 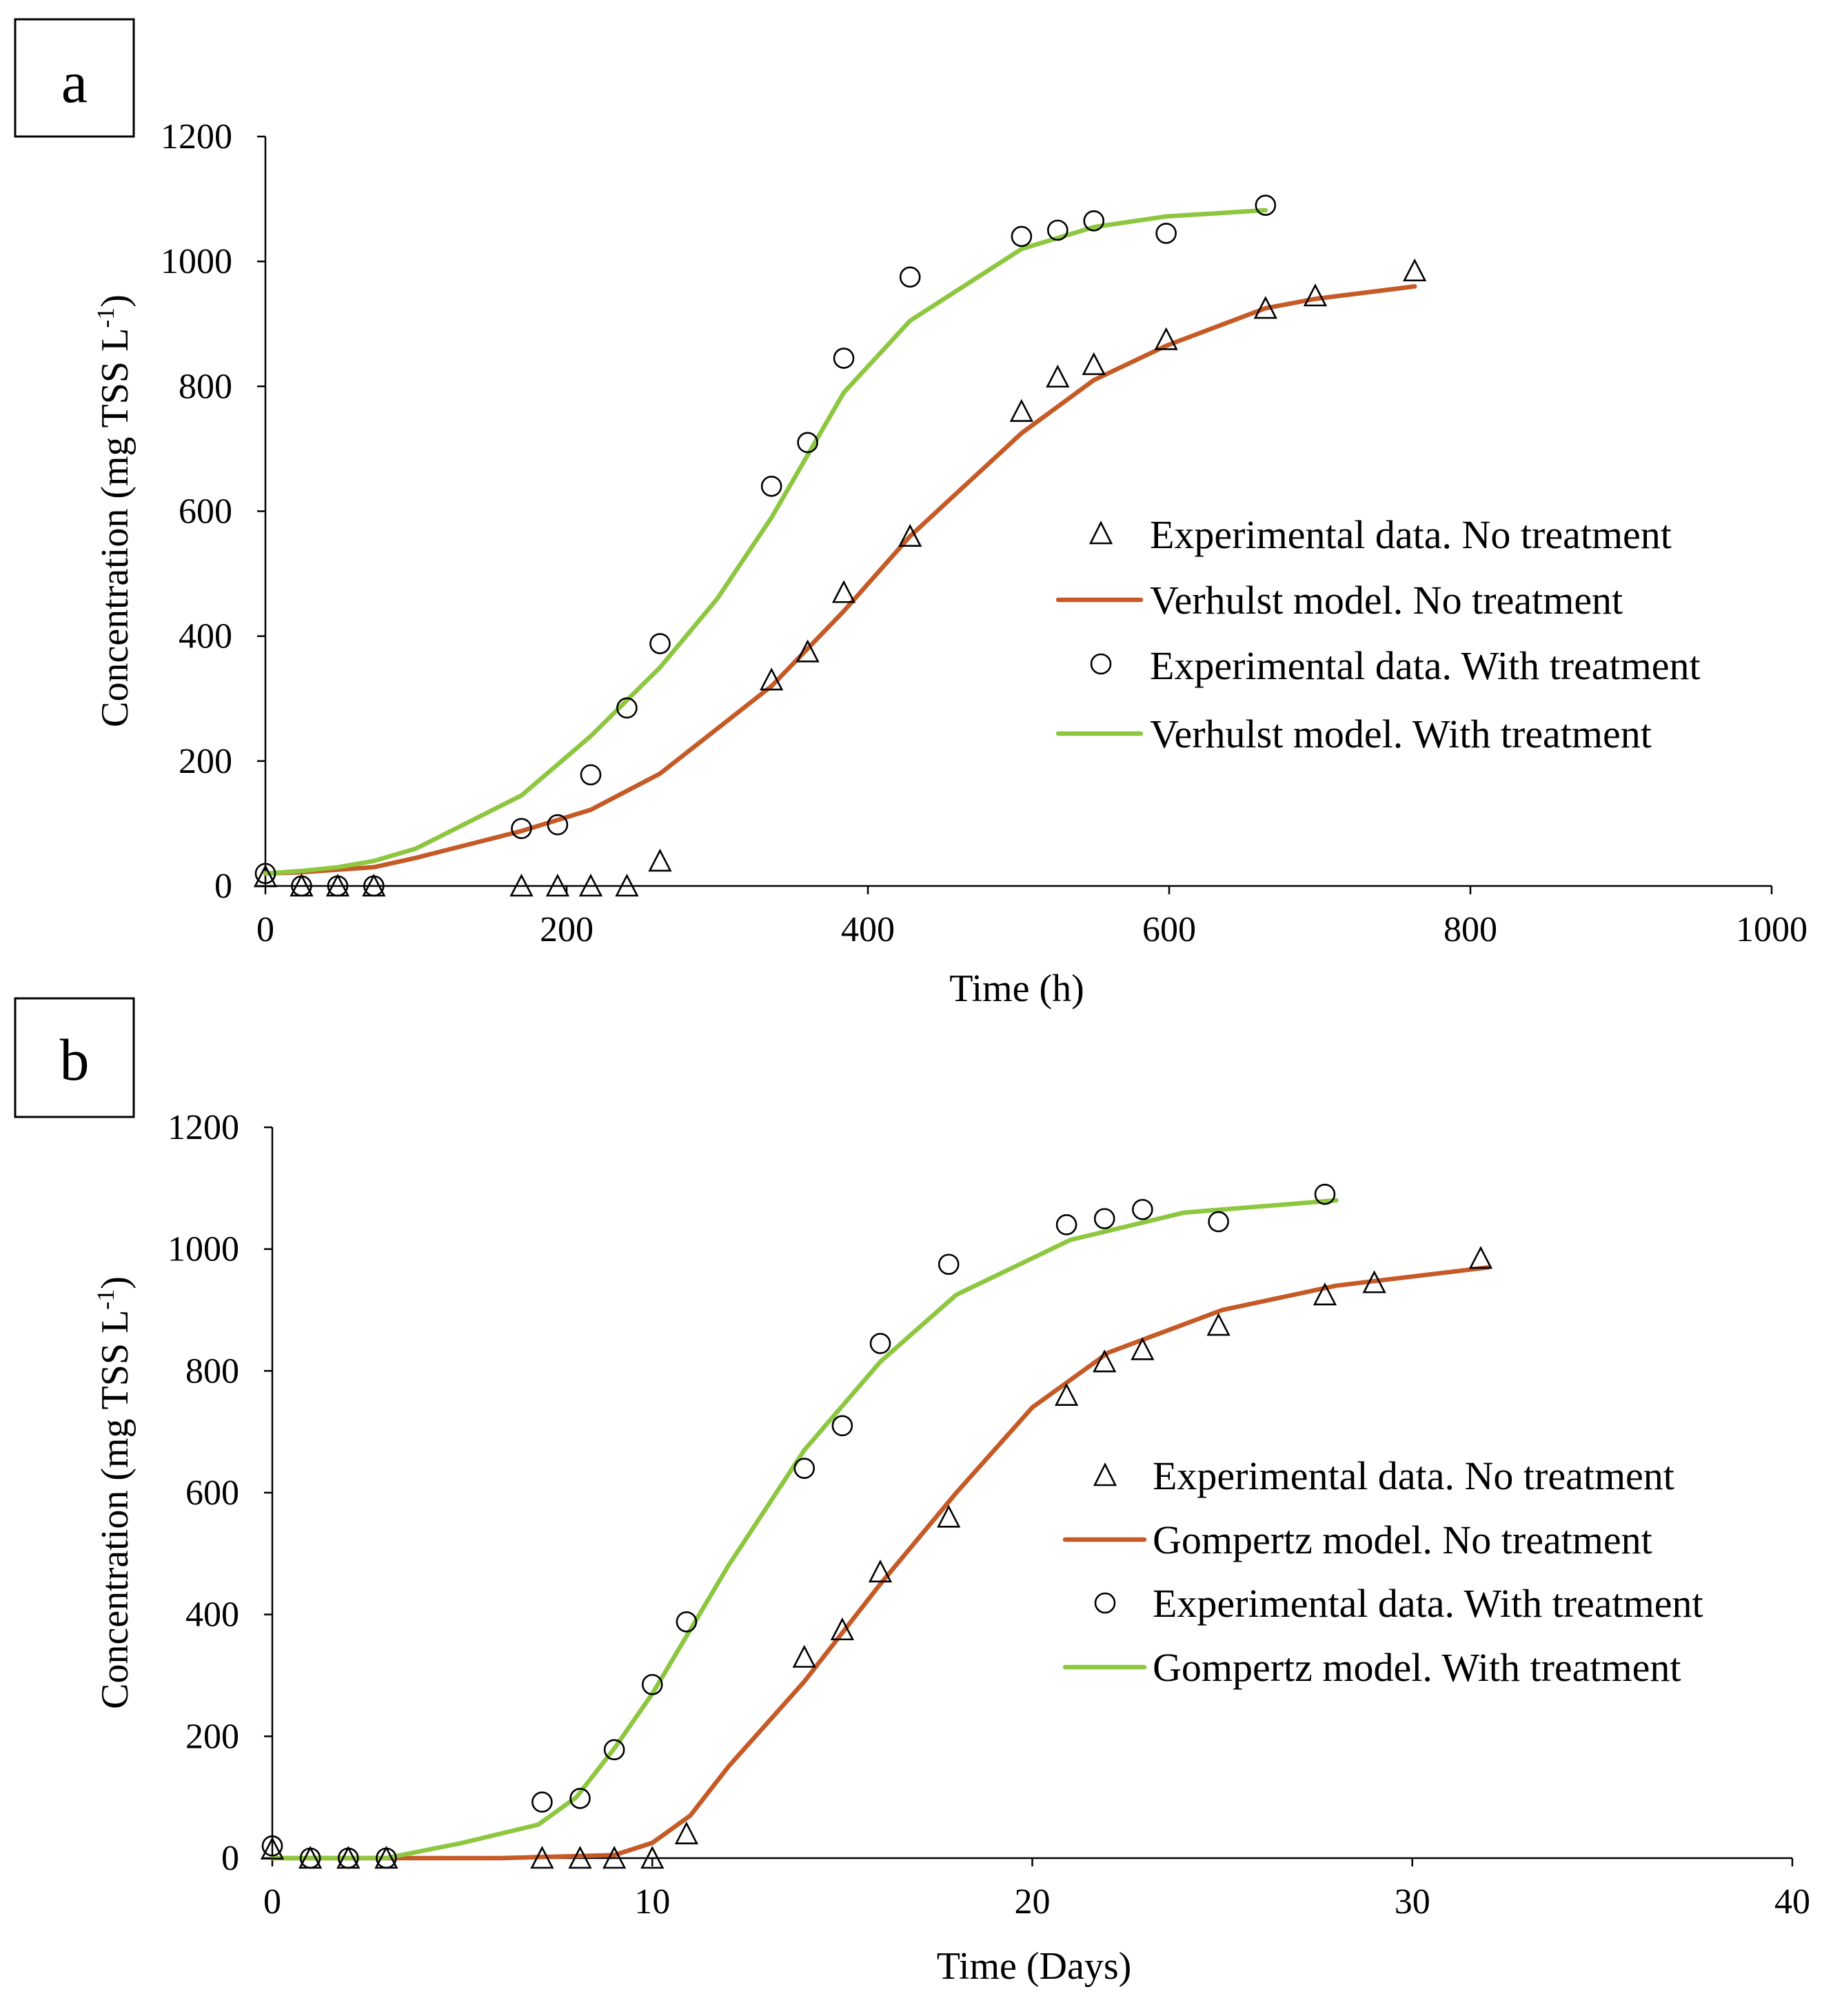 What do you see at coordinates (115, 301) in the screenshot?
I see `panel-a-y-label-close: )` at bounding box center [115, 301].